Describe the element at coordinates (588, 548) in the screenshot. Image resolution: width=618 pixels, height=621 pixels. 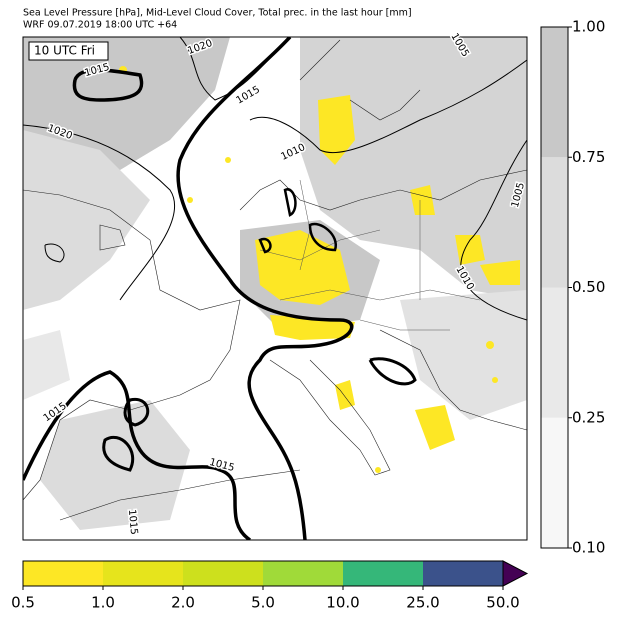
I see `colorbar-tick-label: 0.10` at that location.